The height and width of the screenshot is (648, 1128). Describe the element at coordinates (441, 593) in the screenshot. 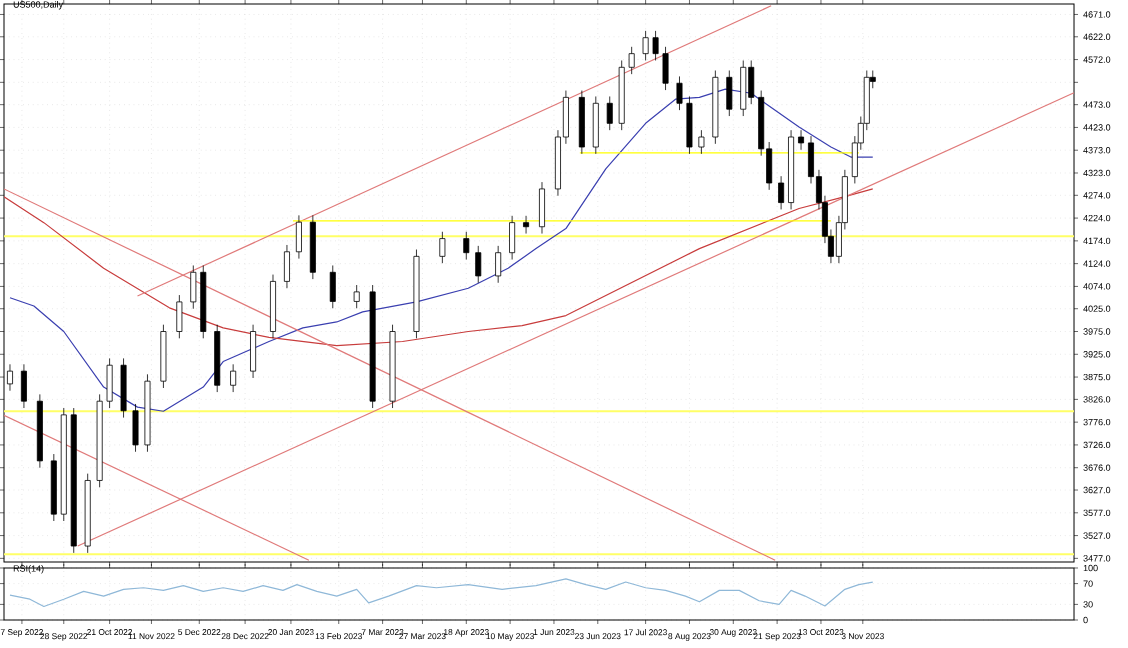

I see `line-series` at that location.